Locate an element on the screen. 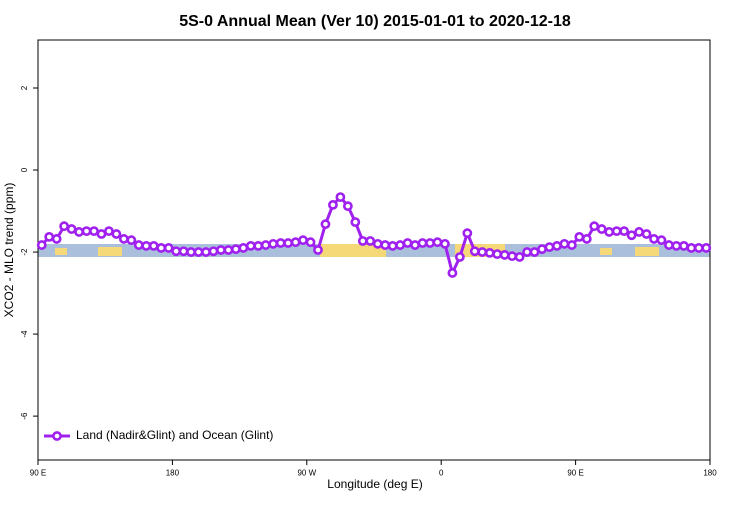 The height and width of the screenshot is (505, 750). y-tick-label: -6 is located at coordinates (24, 416).